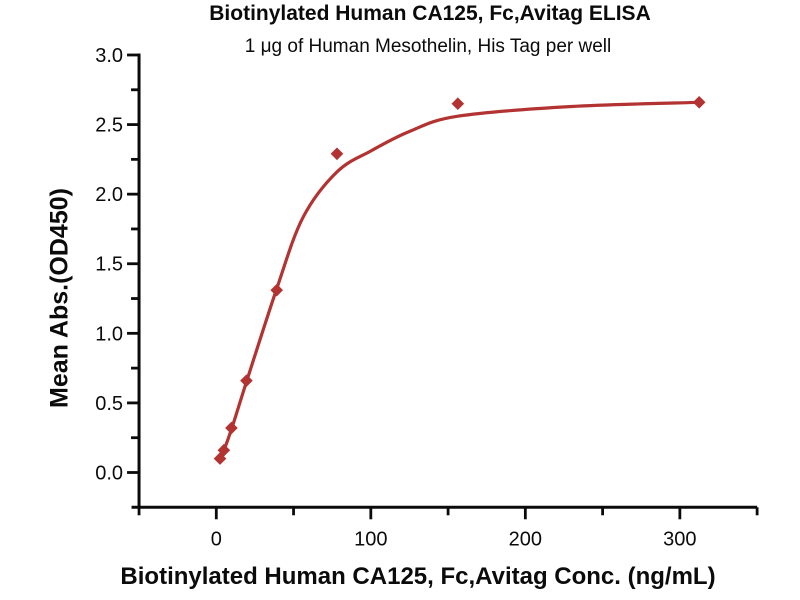 This screenshot has width=800, height=600. What do you see at coordinates (109, 195) in the screenshot?
I see `y-tick-label: 2.0` at bounding box center [109, 195].